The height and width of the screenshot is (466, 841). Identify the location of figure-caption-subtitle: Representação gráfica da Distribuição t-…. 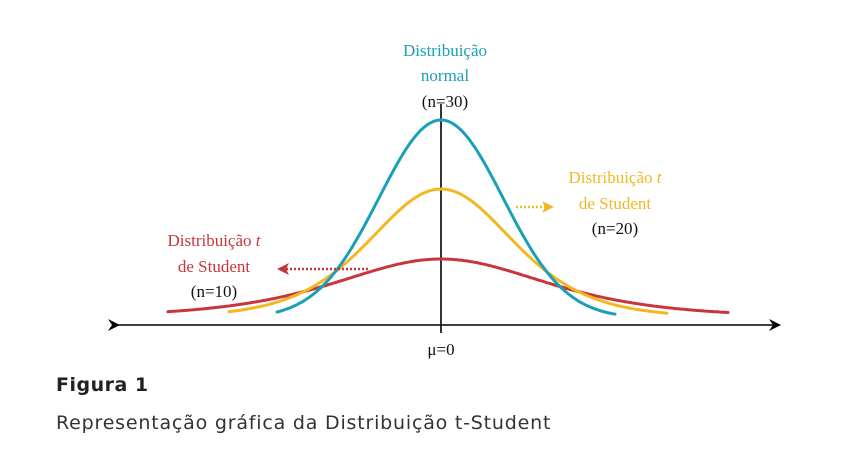
(304, 423).